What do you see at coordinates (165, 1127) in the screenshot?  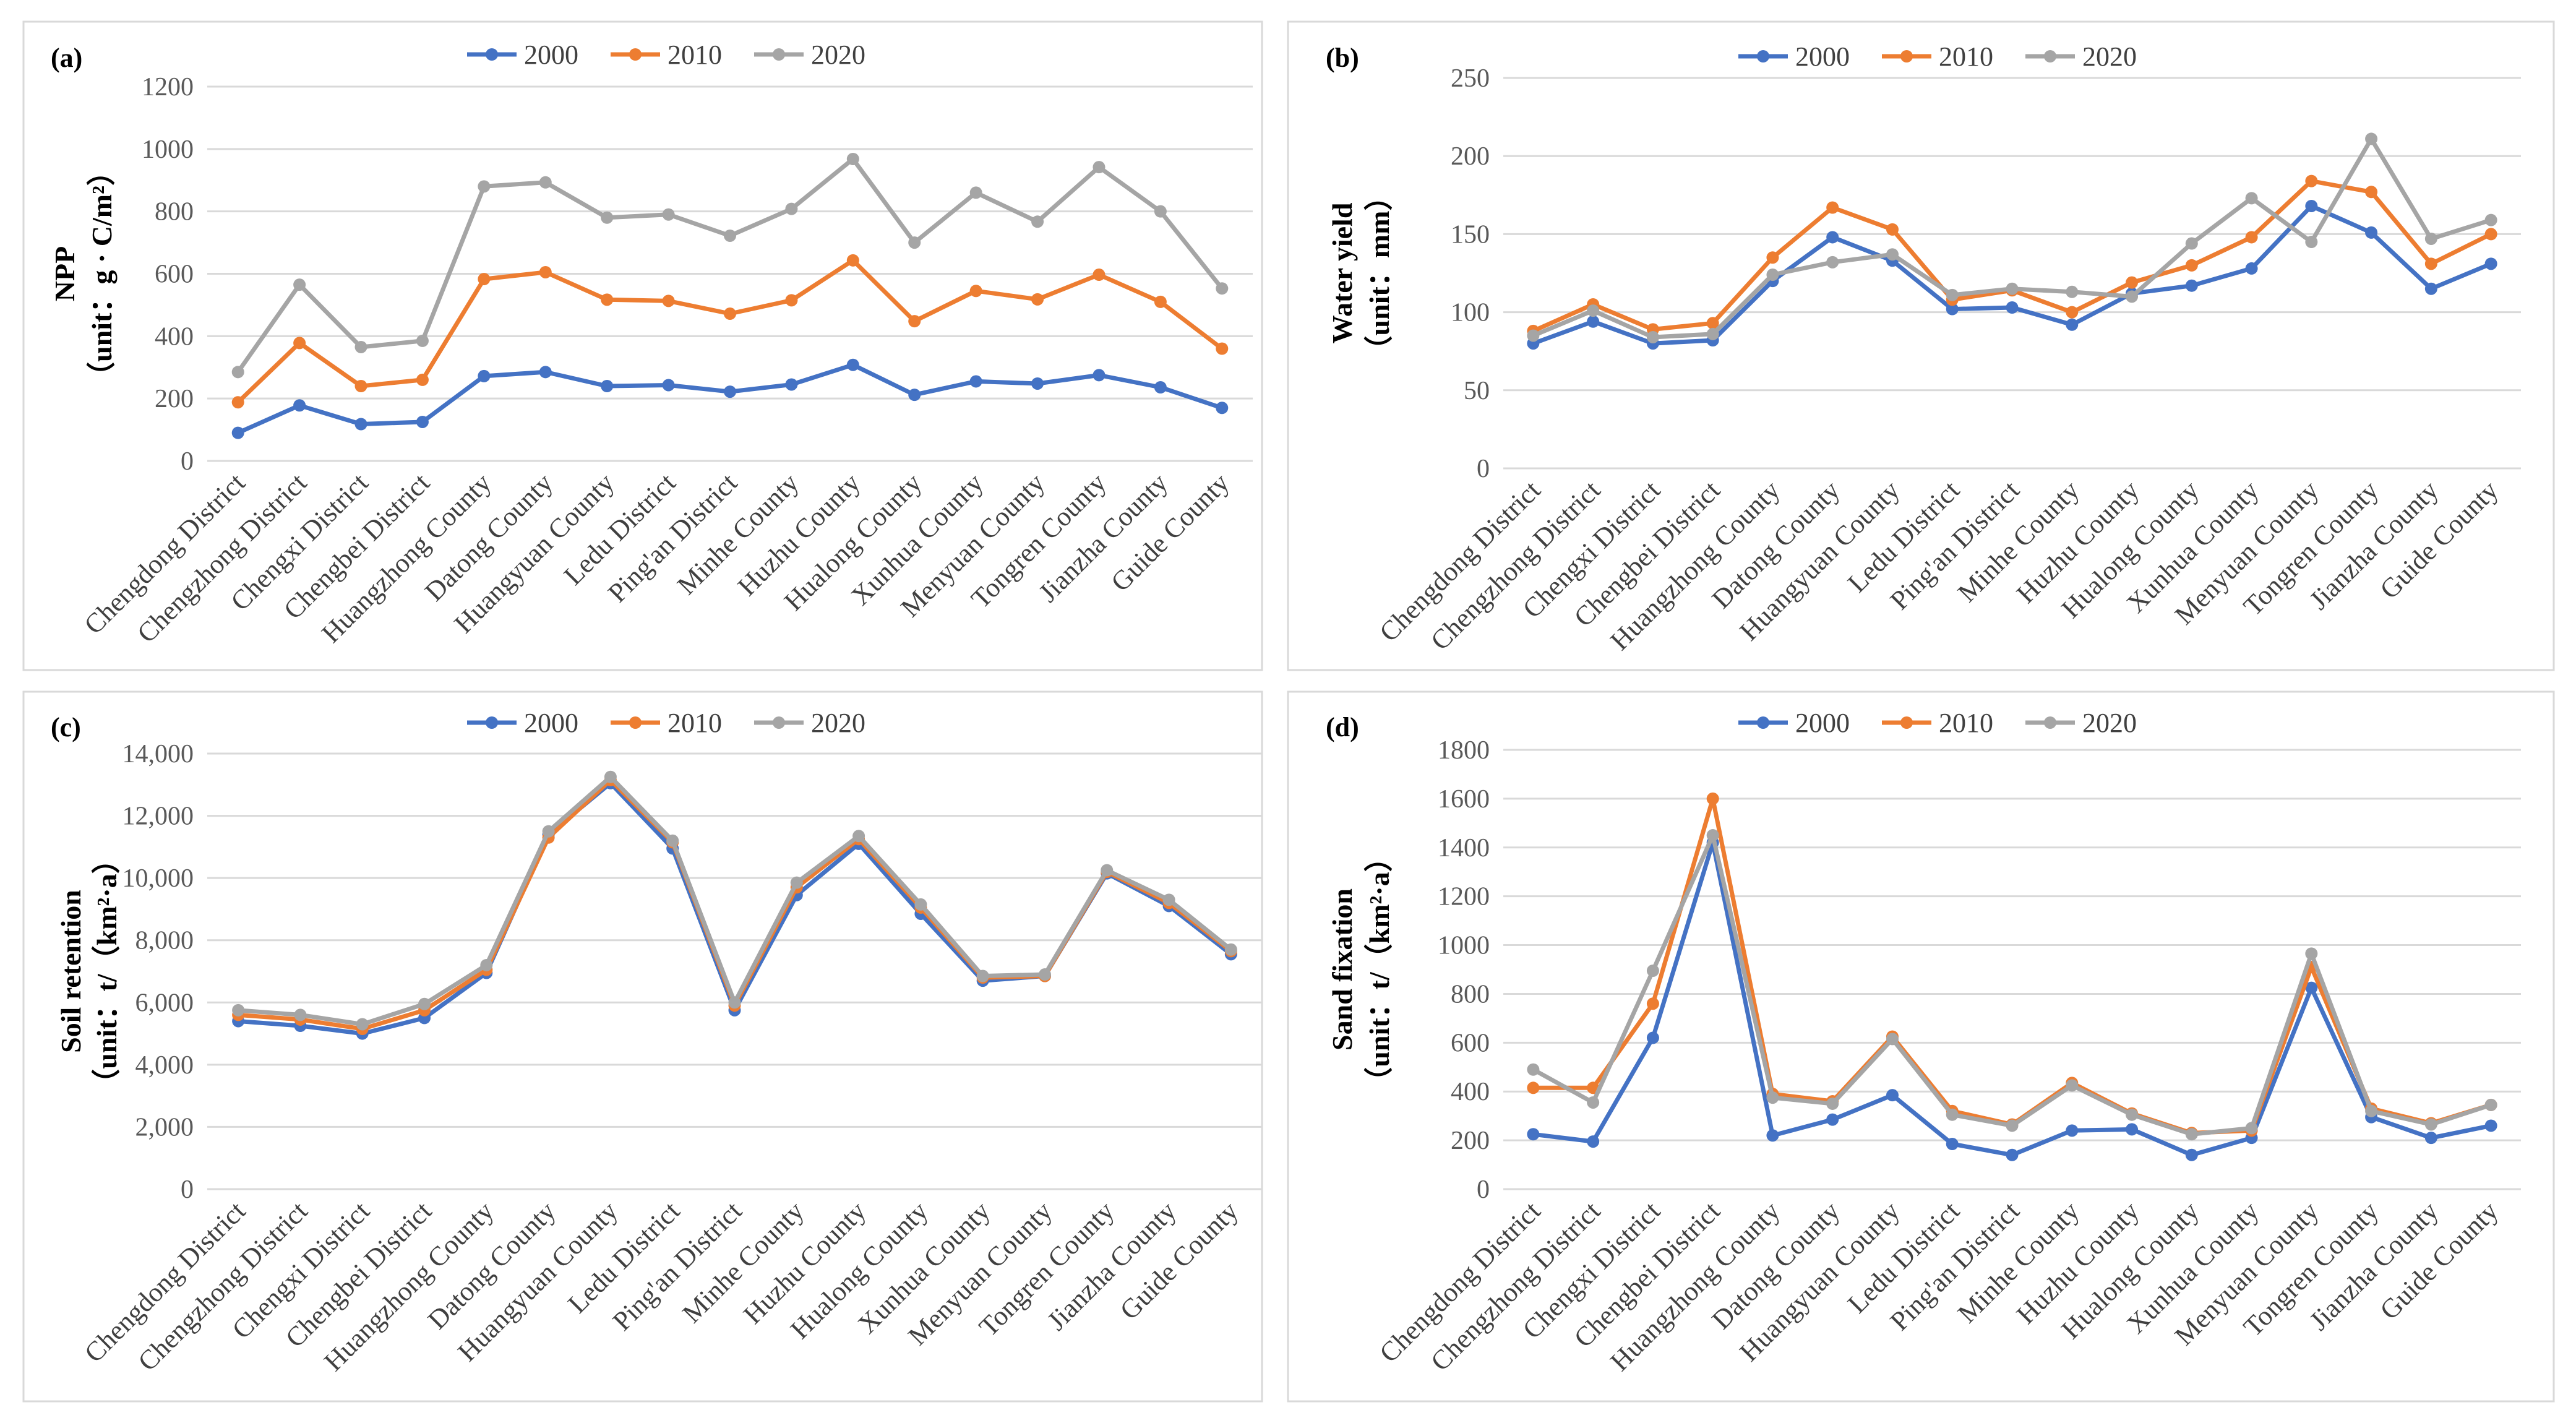 I see `y-tick-label: 2,000` at bounding box center [165, 1127].